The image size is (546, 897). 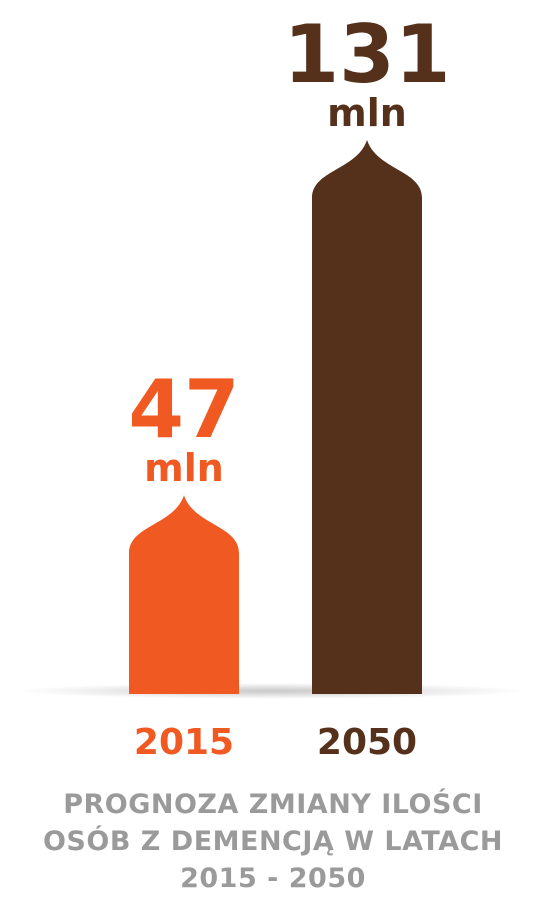 What do you see at coordinates (367, 54) in the screenshot?
I see `value-label-2050: 131` at bounding box center [367, 54].